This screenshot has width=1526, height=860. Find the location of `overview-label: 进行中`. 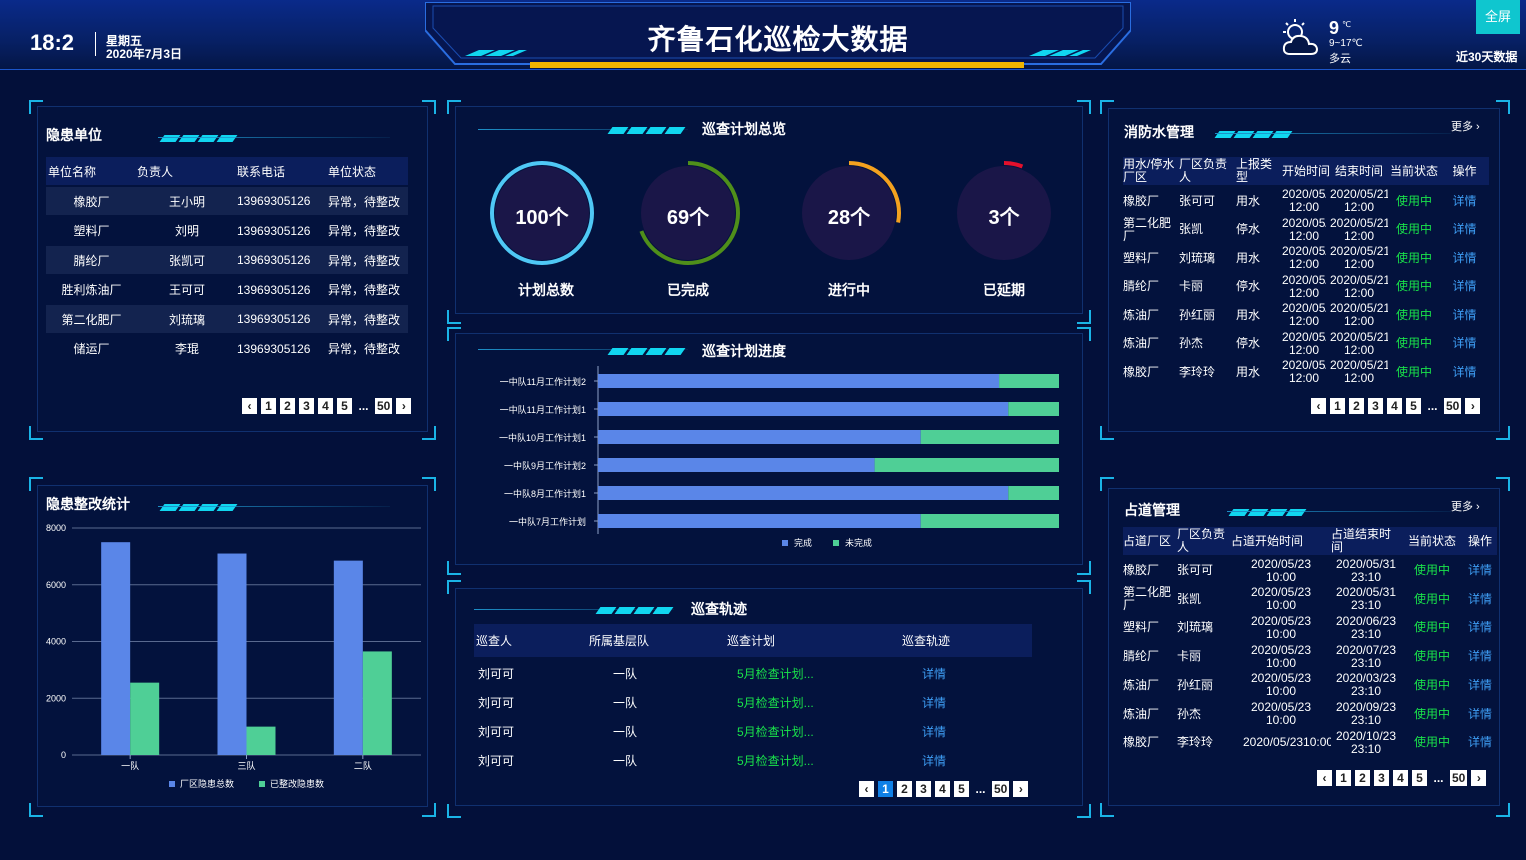

overview-label: 进行中 is located at coordinates (849, 290).